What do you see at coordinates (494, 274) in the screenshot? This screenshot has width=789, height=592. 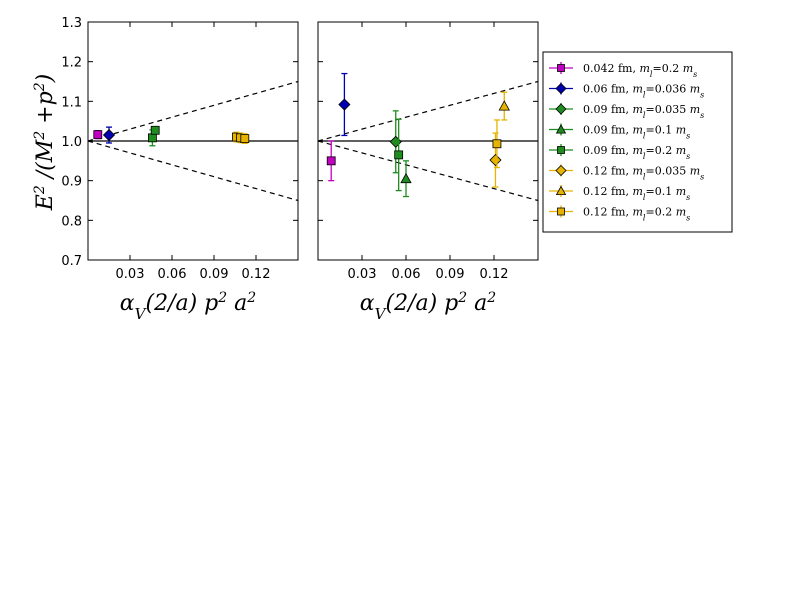 I see `right-x-tick-label: 0.12` at bounding box center [494, 274].